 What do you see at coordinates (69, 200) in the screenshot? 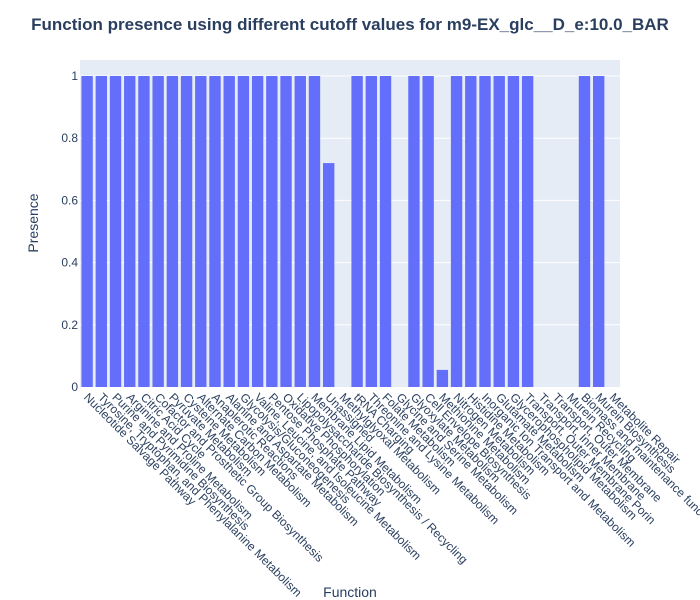
I see `y-tick-label: 0.6` at bounding box center [69, 200].